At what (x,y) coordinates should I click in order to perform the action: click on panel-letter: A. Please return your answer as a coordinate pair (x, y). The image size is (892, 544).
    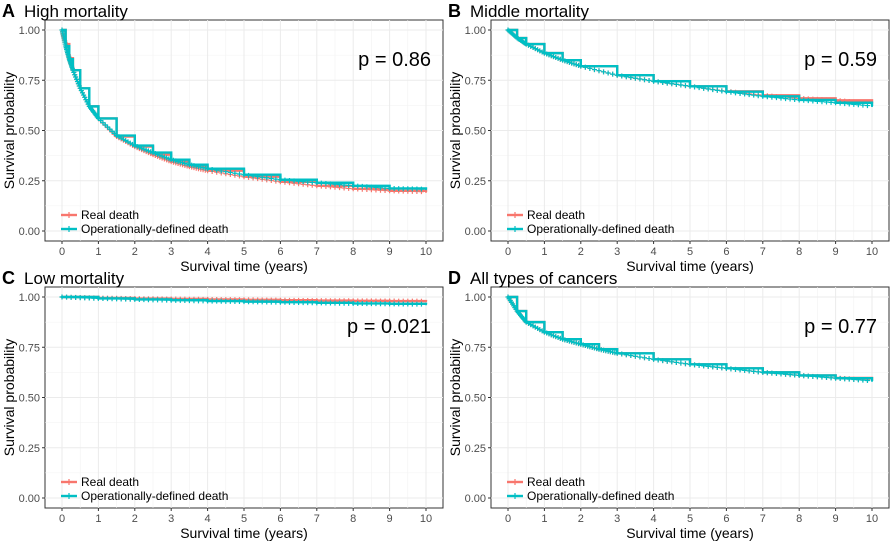
    Looking at the image, I should click on (8, 11).